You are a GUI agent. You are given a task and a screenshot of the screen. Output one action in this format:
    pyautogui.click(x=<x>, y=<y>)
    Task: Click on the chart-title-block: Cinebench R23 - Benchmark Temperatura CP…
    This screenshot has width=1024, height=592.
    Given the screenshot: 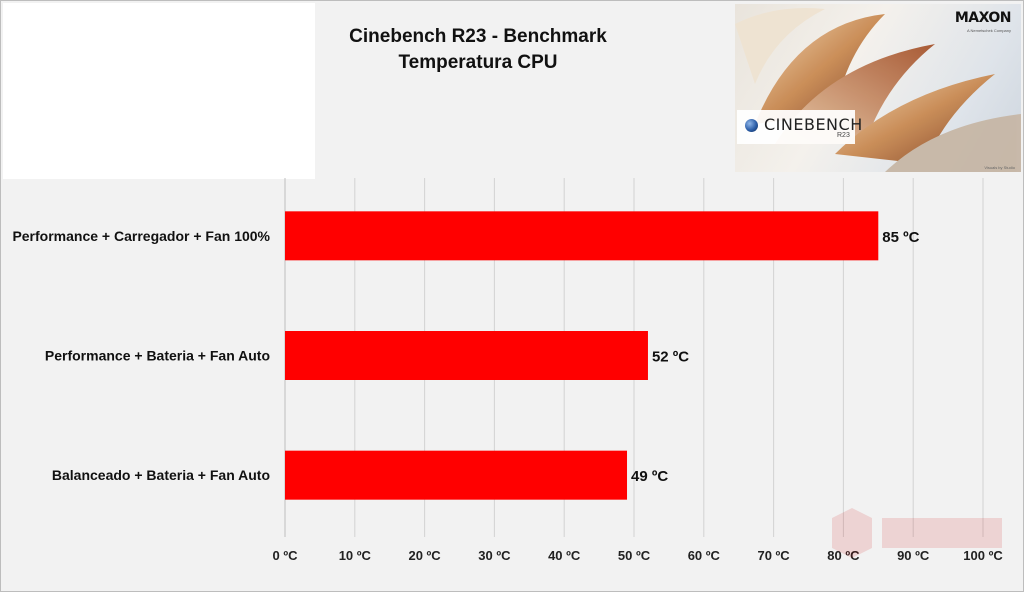 What is the action you would take?
    pyautogui.click(x=478, y=50)
    